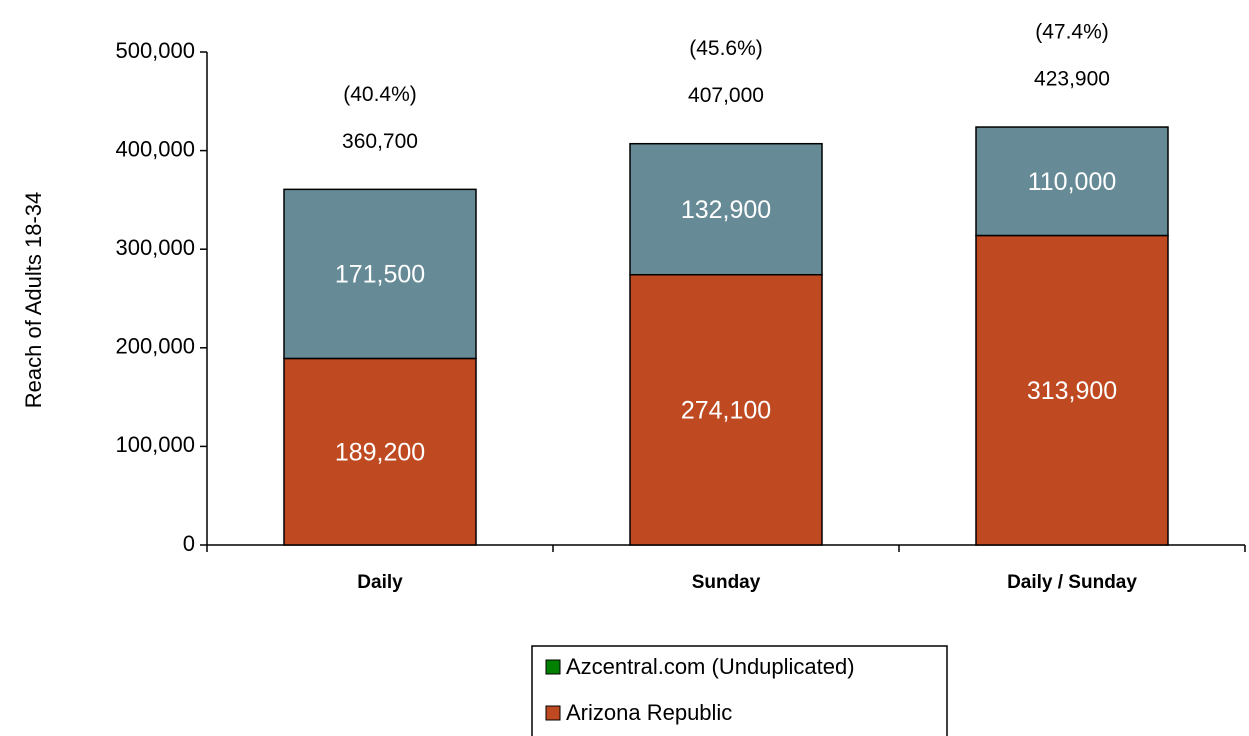  What do you see at coordinates (649, 712) in the screenshot?
I see `legend-label: Arizona Republic` at bounding box center [649, 712].